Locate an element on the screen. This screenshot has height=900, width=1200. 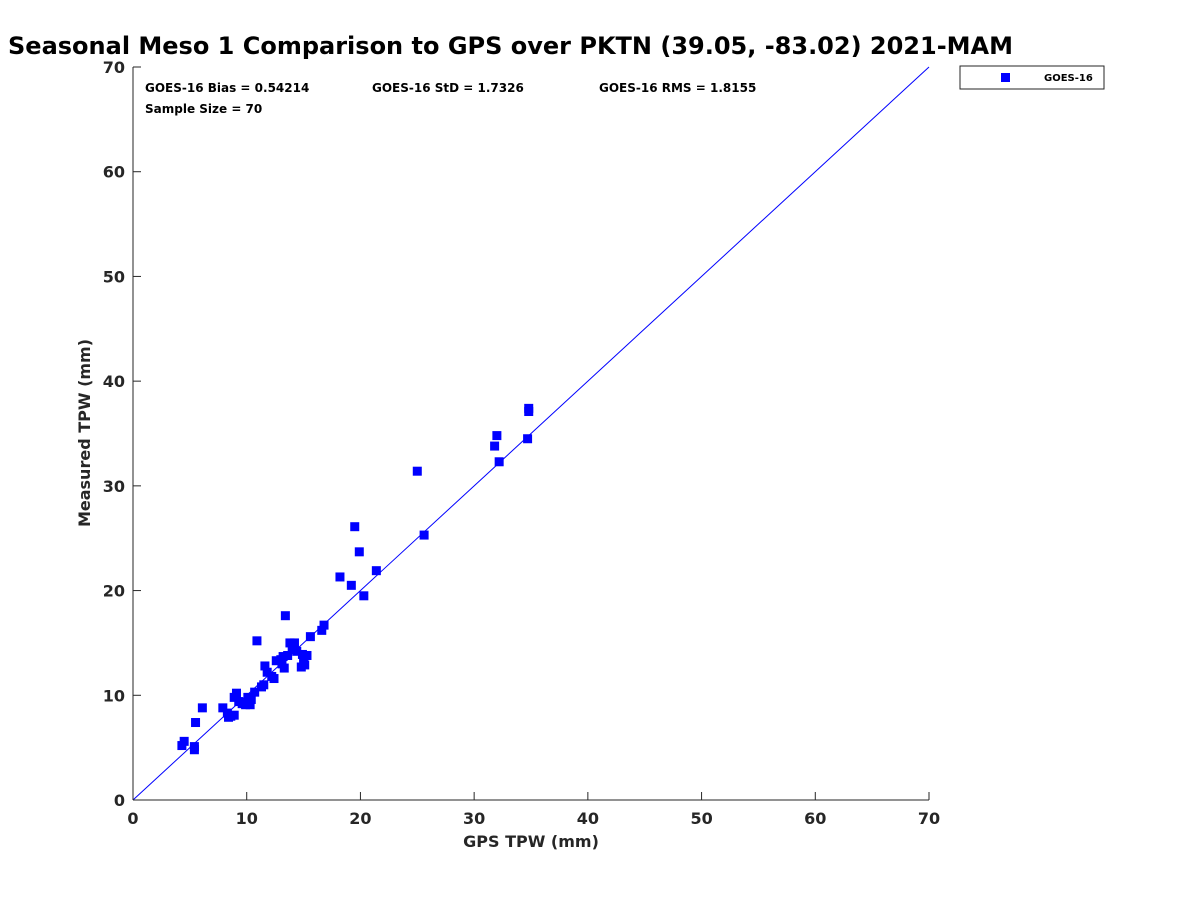
legend: GOES-16 is located at coordinates (1032, 77).